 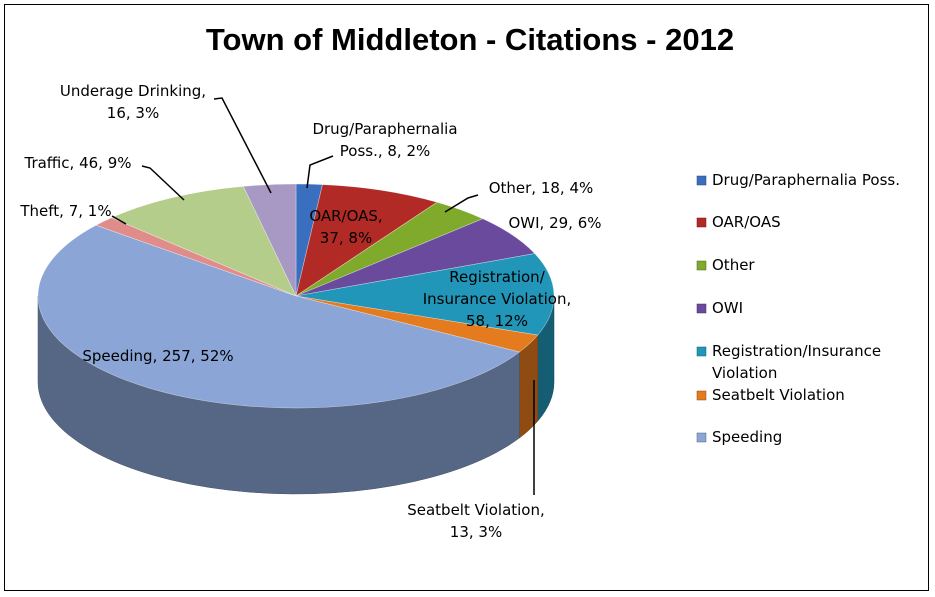 What do you see at coordinates (476, 521) in the screenshot?
I see `data-label-seatbelt-violation: Seatbelt Violation, 13, 3%` at bounding box center [476, 521].